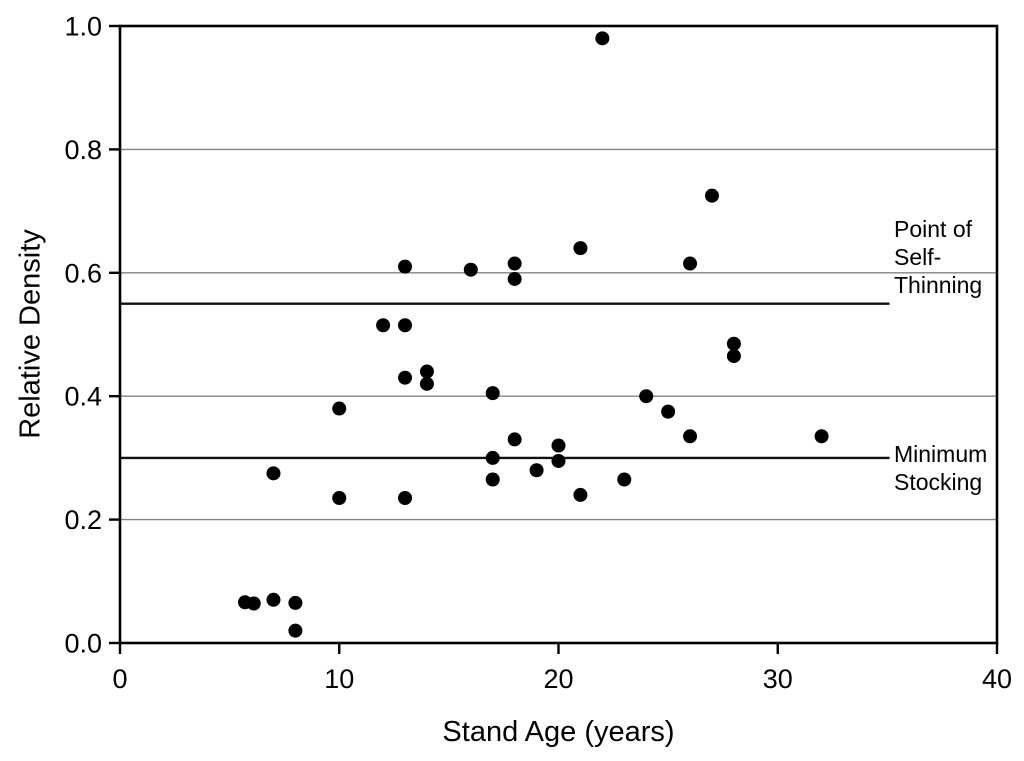 This screenshot has width=1024, height=761. I want to click on y-tick-label: 0.8, so click(83, 150).